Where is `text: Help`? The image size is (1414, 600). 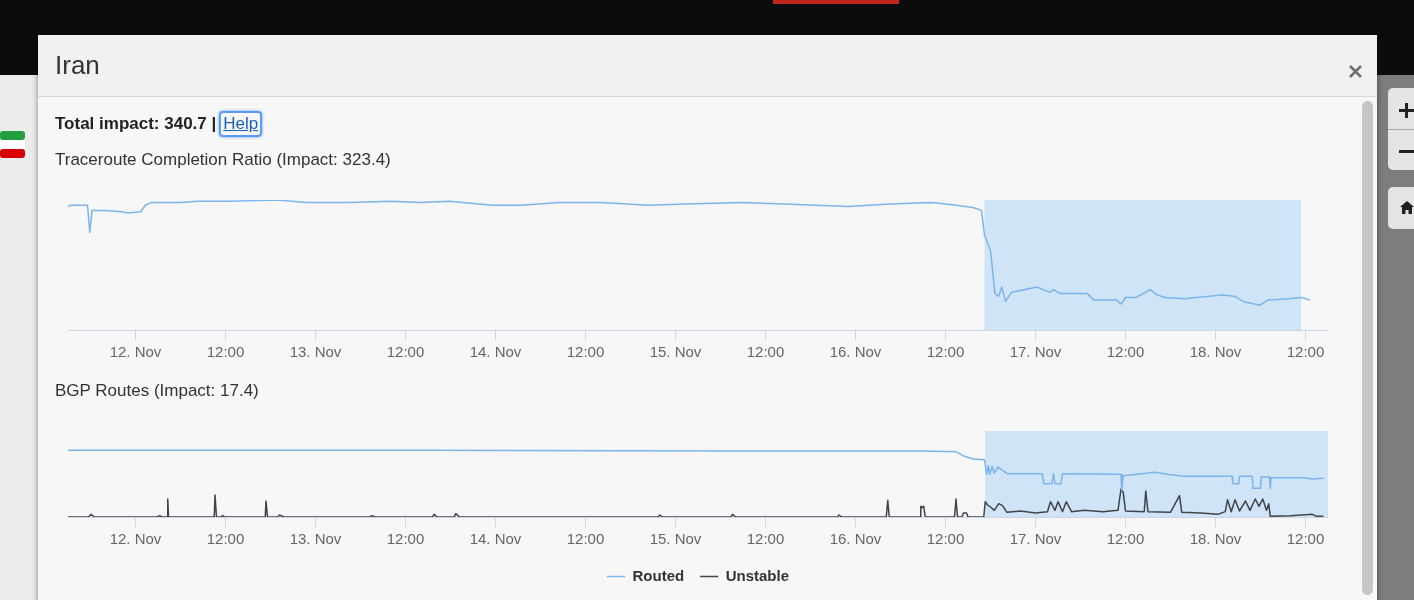
text: Help is located at coordinates (241, 124).